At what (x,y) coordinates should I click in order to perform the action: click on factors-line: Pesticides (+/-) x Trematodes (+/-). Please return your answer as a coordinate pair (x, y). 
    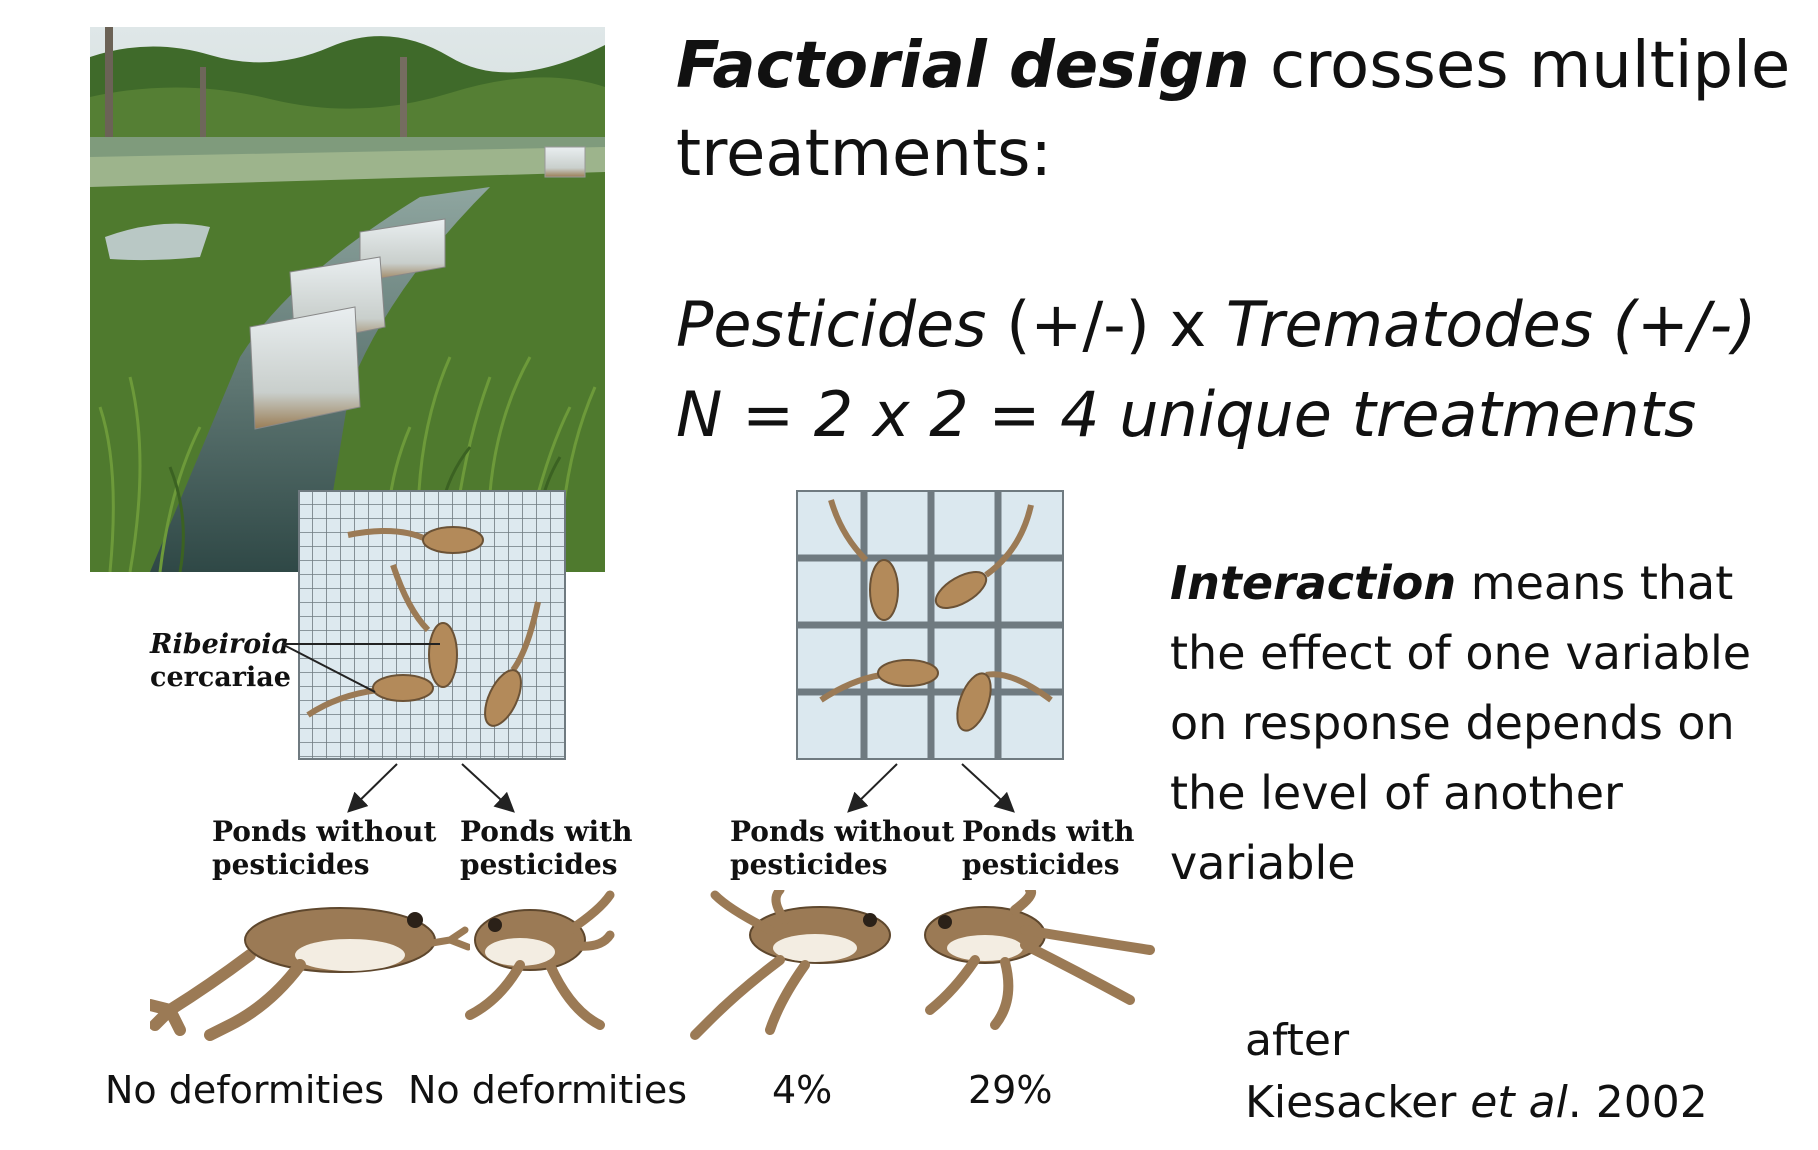
    Looking at the image, I should click on (1236, 325).